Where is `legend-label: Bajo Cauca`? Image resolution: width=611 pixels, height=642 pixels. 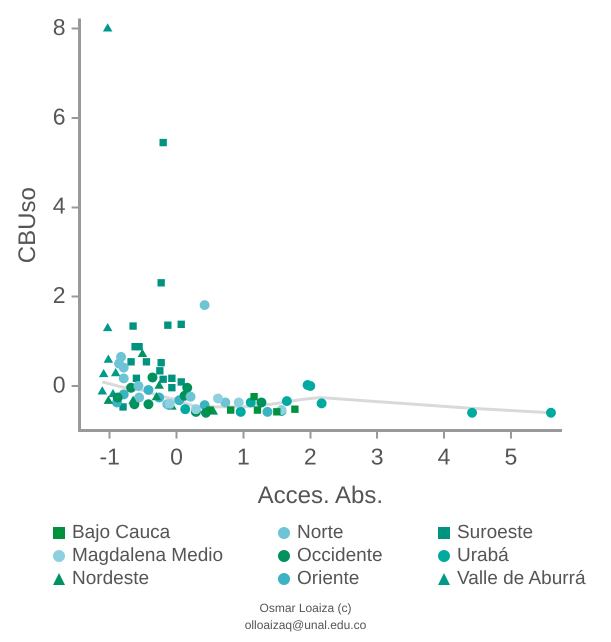
legend-label: Bajo Cauca is located at coordinates (121, 532).